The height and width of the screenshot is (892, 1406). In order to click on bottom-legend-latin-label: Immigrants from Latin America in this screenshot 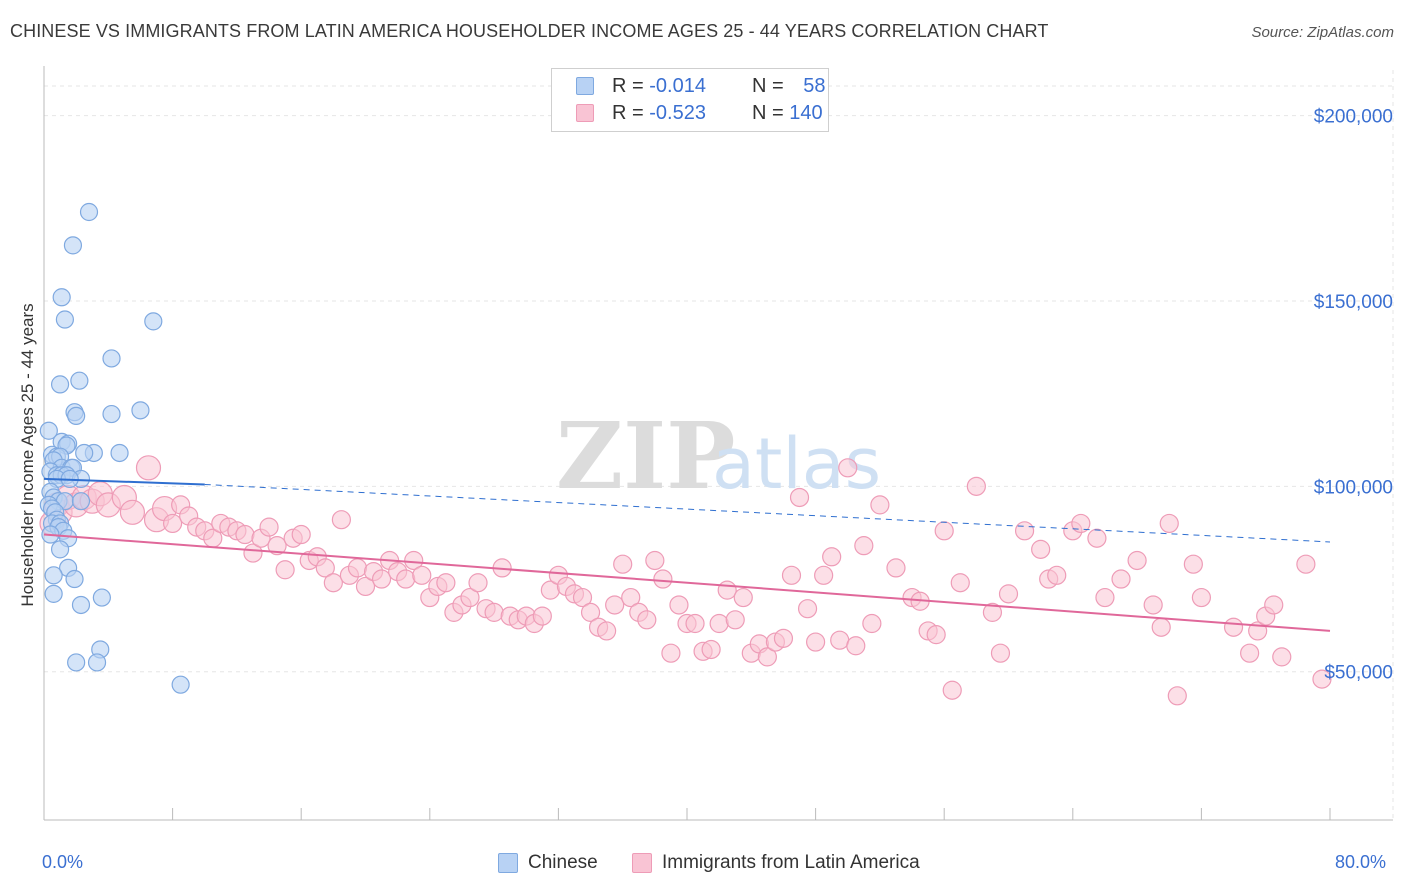, I will do `click(791, 862)`.